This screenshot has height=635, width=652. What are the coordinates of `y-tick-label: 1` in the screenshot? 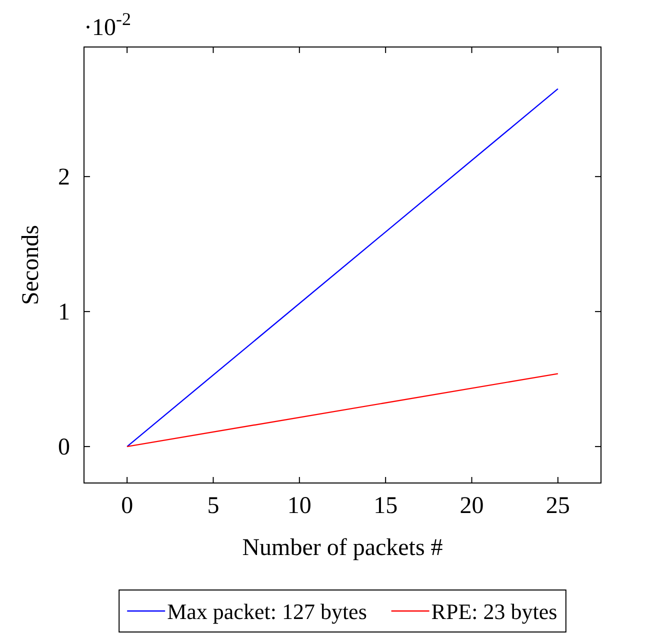 It's located at (64, 313).